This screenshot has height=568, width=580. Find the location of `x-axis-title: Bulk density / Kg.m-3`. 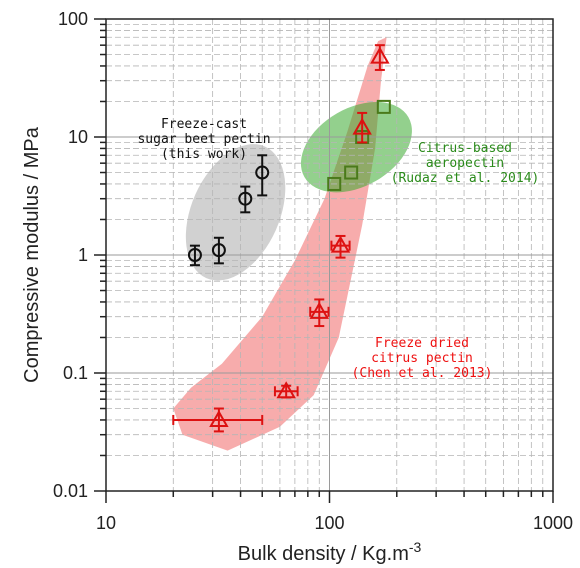

x-axis-title: Bulk density / Kg.m-3 is located at coordinates (330, 552).